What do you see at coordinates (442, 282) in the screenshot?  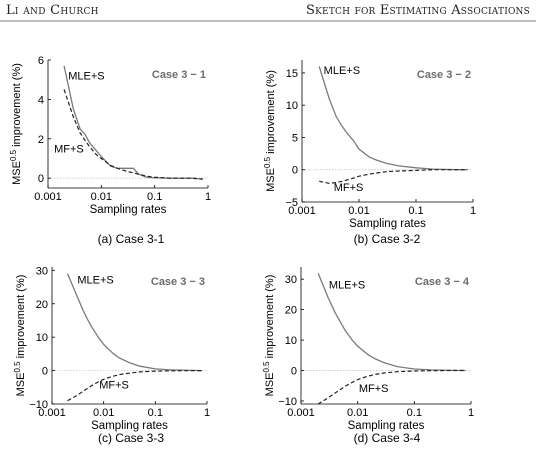 I see `case-label: Case 3 − 4` at bounding box center [442, 282].